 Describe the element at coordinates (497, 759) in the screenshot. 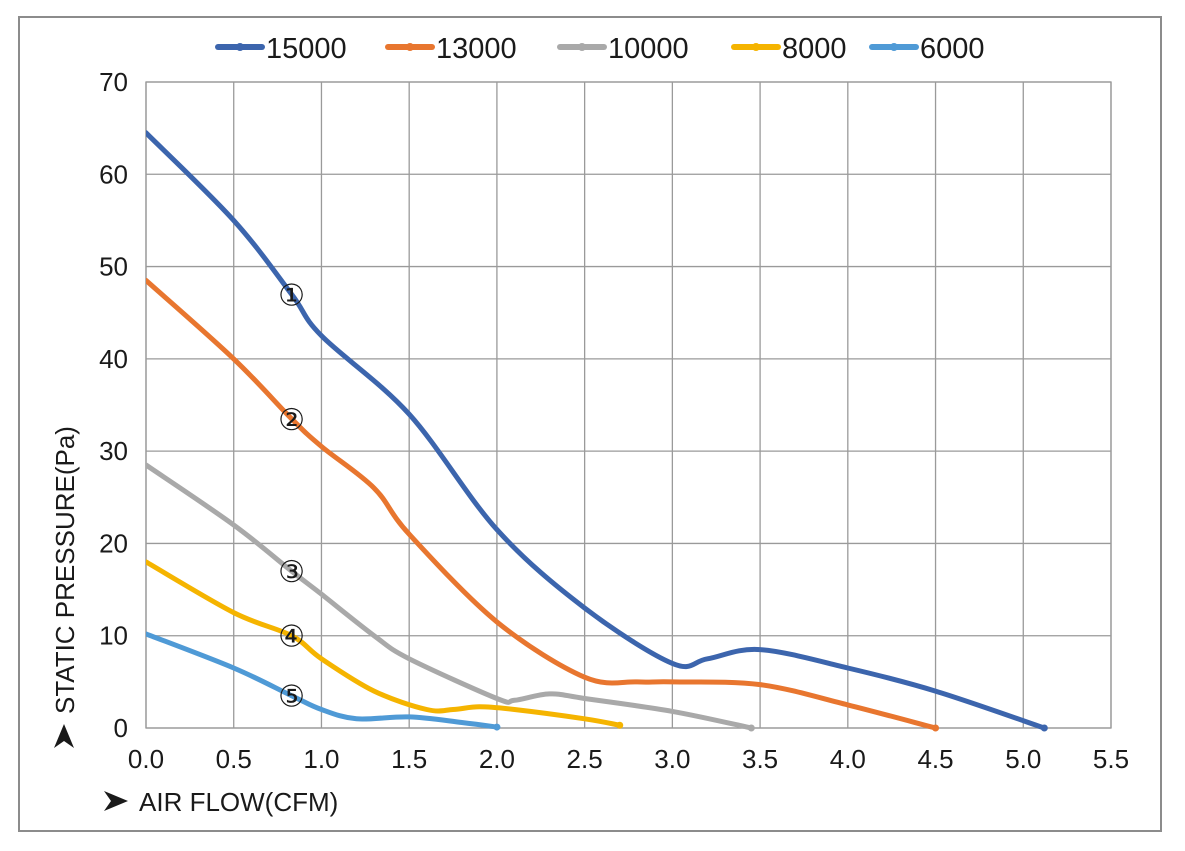

I see `x-tick-label: 2.0` at that location.